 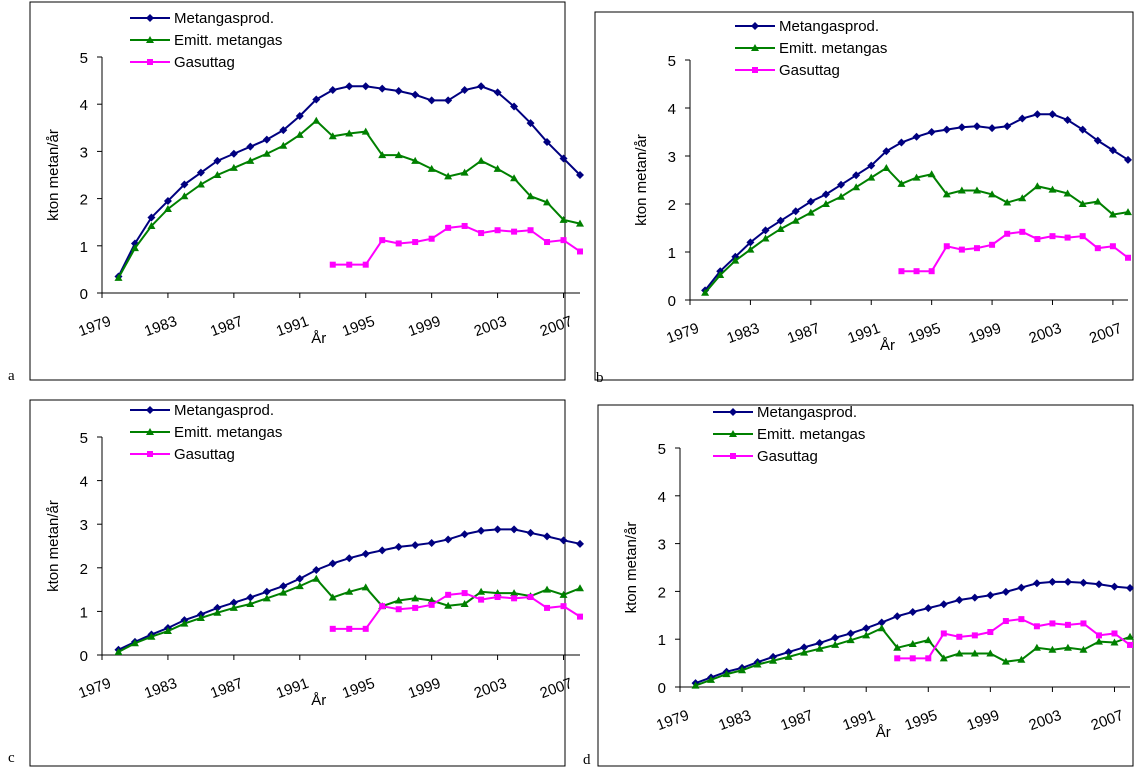 What do you see at coordinates (424, 326) in the screenshot?
I see `x-tick-label: 1999` at bounding box center [424, 326].